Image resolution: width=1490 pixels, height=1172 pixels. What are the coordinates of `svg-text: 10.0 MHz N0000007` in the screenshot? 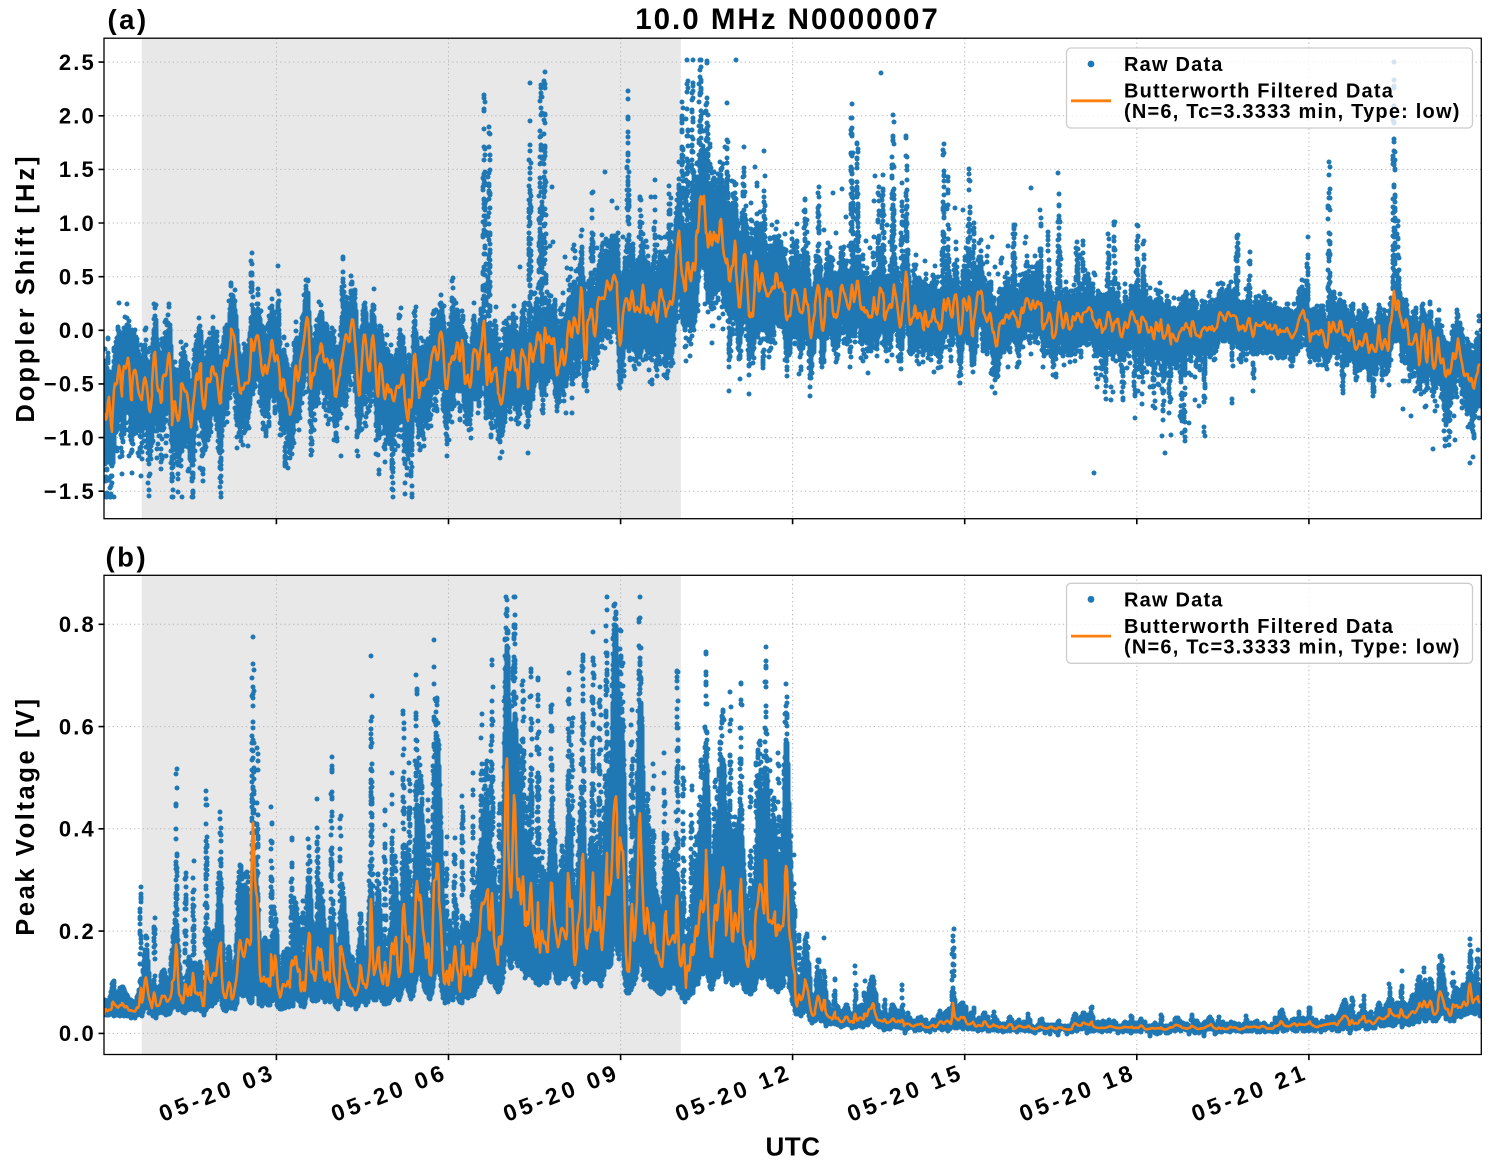 It's located at (787, 19).